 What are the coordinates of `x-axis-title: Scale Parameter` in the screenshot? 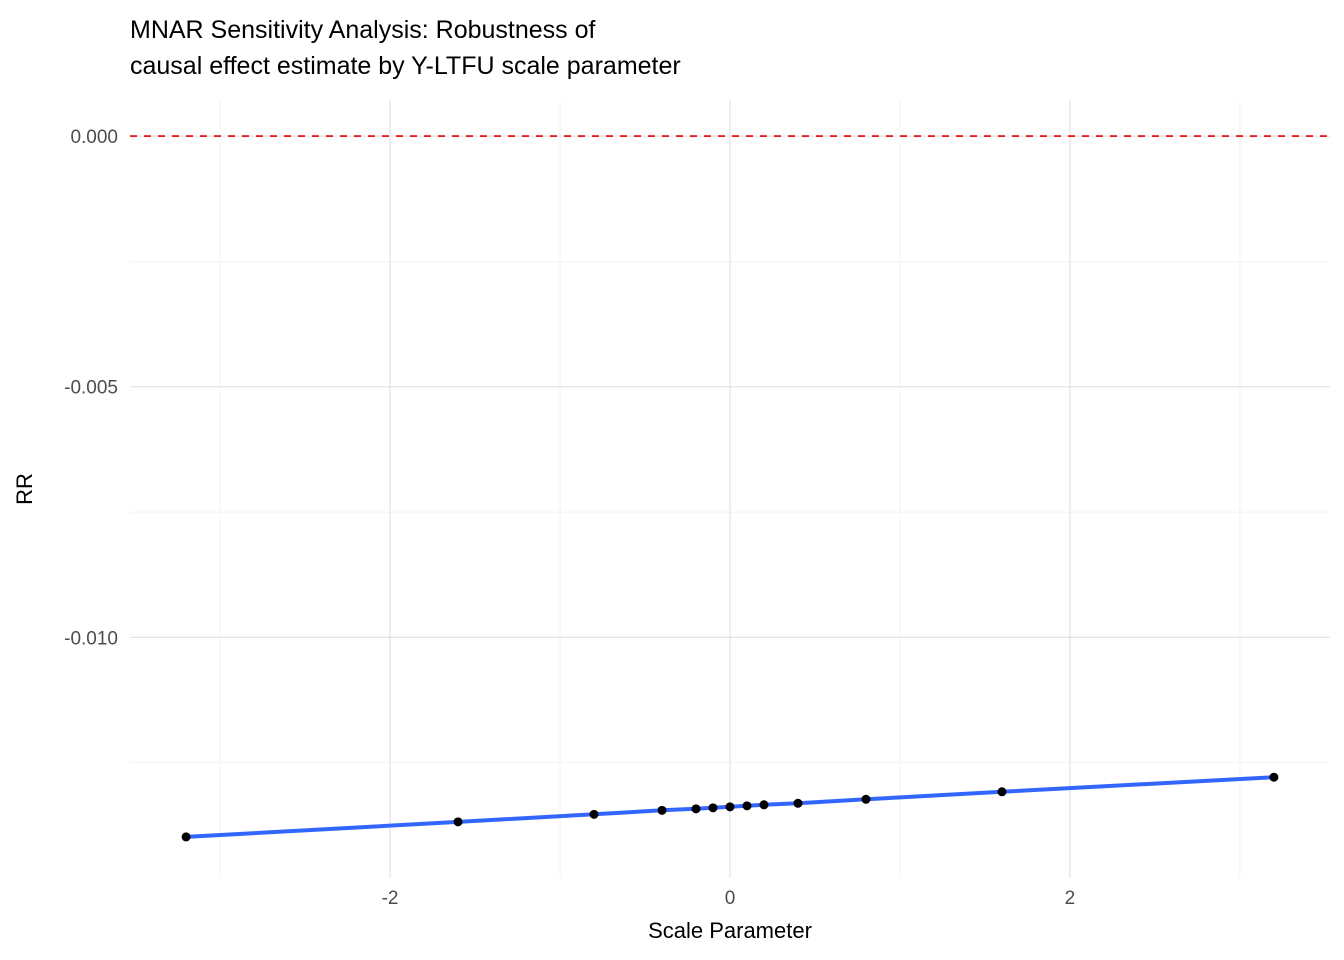 It's located at (730, 930).